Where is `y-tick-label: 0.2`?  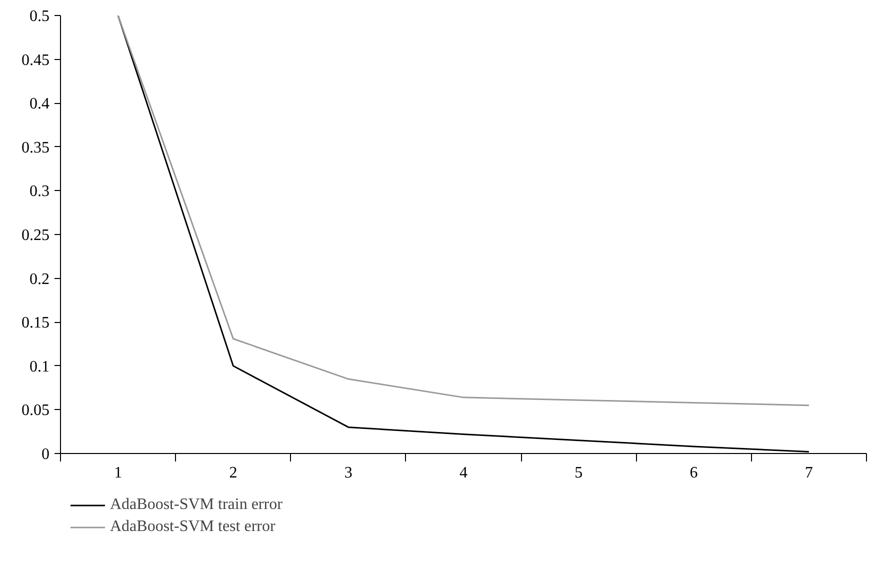 y-tick-label: 0.2 is located at coordinates (40, 279).